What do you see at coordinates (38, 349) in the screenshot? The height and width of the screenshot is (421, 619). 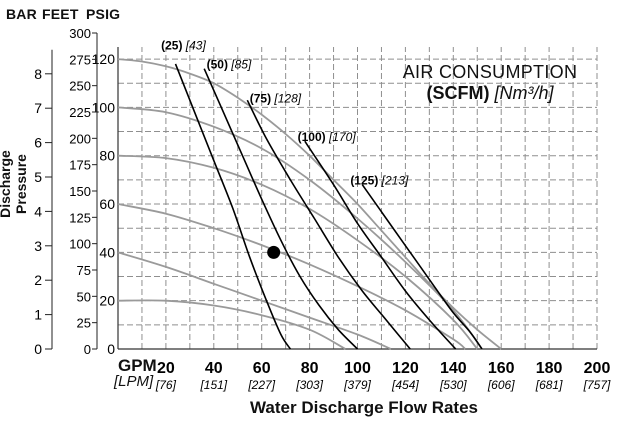 I see `bar-tick-label: 0` at bounding box center [38, 349].